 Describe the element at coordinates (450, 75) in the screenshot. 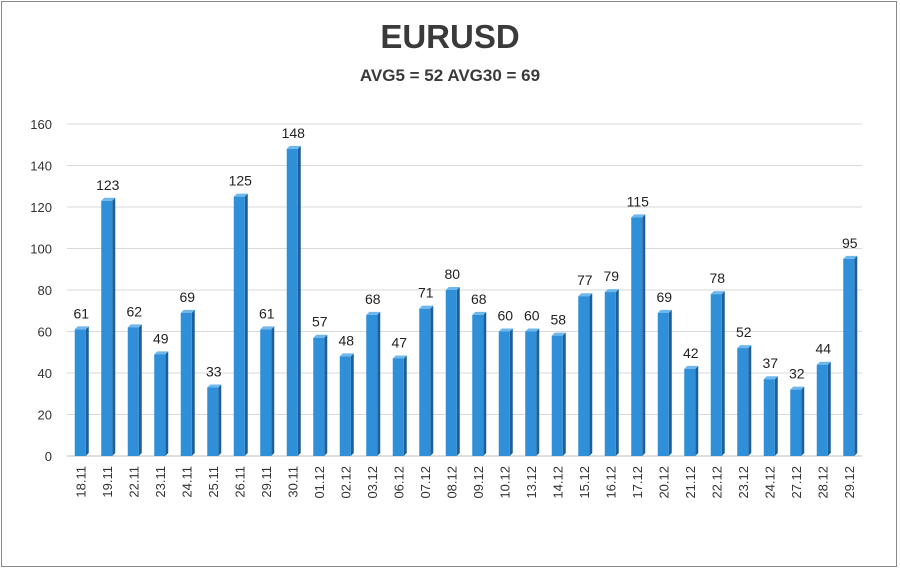

I see `chart-subtitle: AVG5 = 52 AVG30 = 69` at that location.